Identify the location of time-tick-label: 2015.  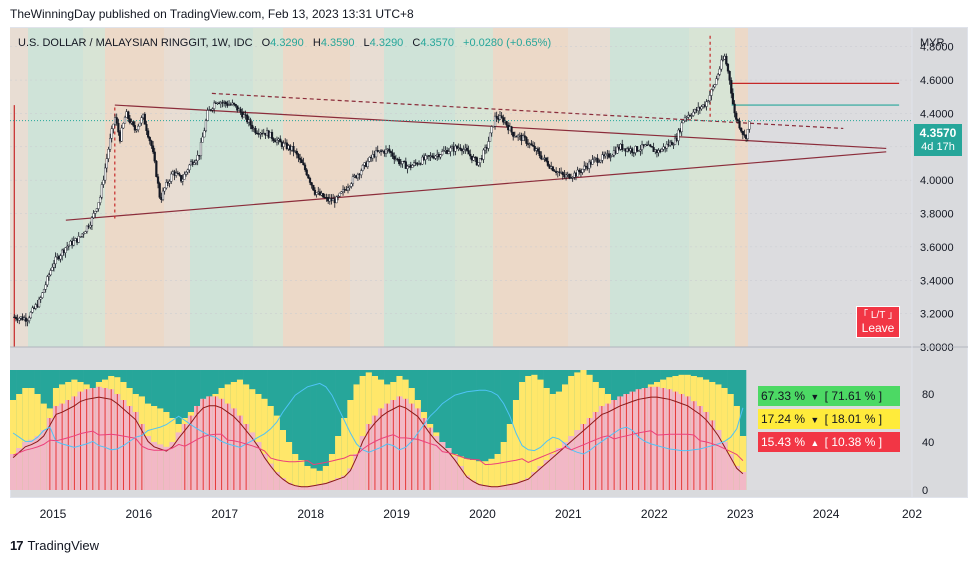
(53, 514).